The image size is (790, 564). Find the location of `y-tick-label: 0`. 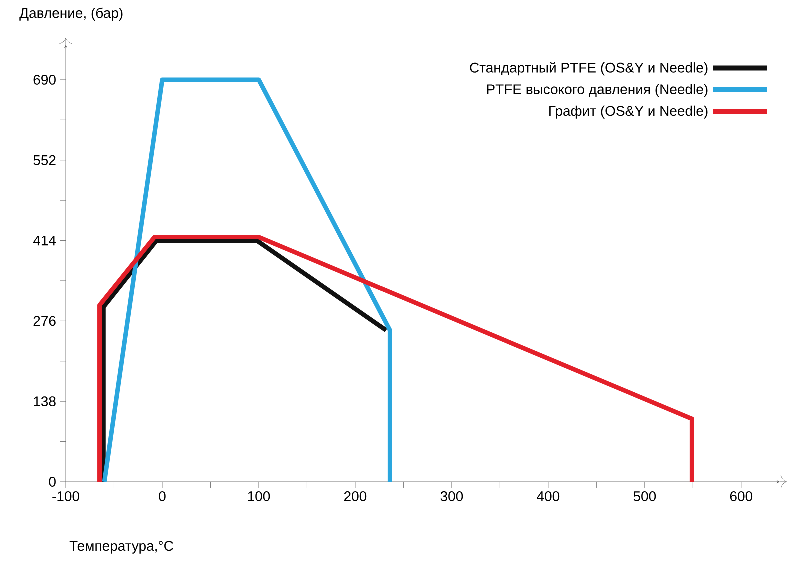

y-tick-label: 0 is located at coordinates (52, 482).